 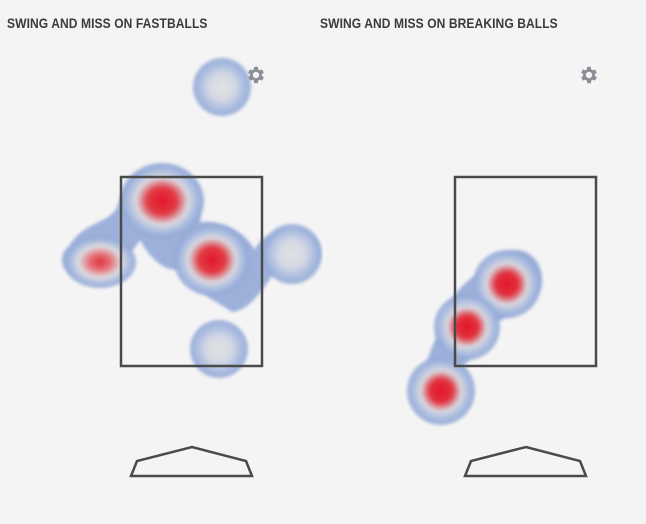 I want to click on heat-blobs, so click(x=475, y=337).